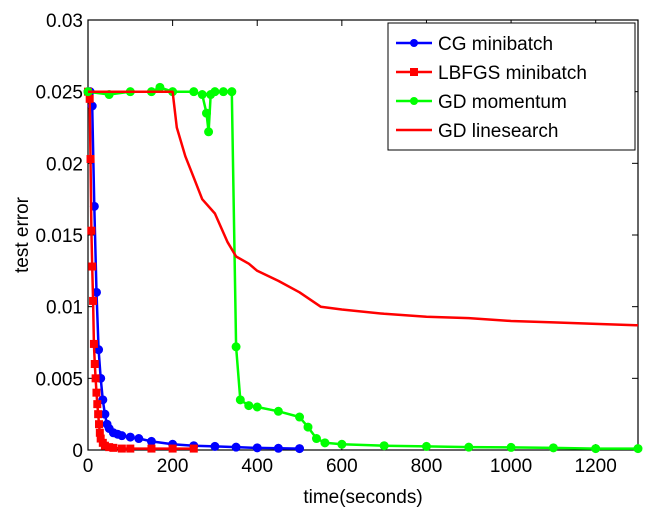 The height and width of the screenshot is (512, 648). What do you see at coordinates (362, 497) in the screenshot?
I see `x-axis-label: time(seconds)` at bounding box center [362, 497].